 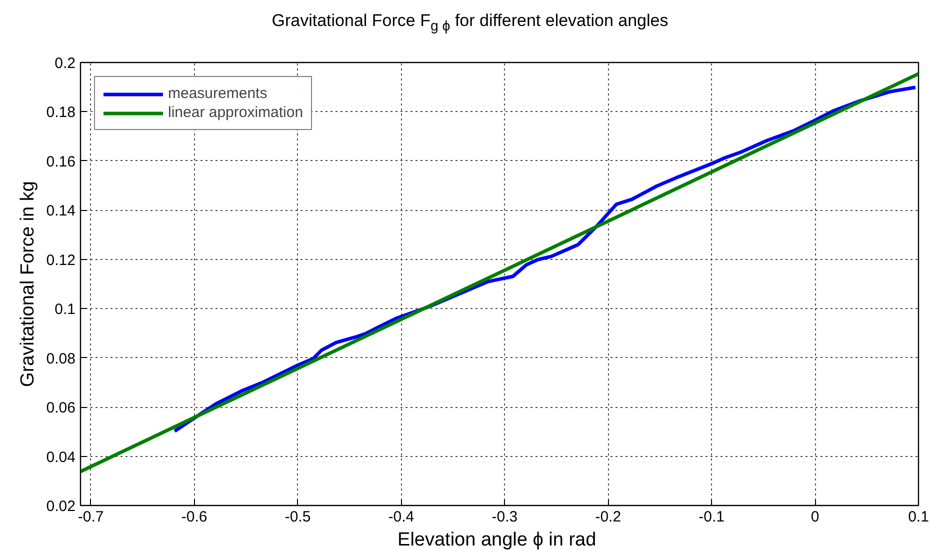 What do you see at coordinates (61, 457) in the screenshot?
I see `y-tick-label: 0.04` at bounding box center [61, 457].